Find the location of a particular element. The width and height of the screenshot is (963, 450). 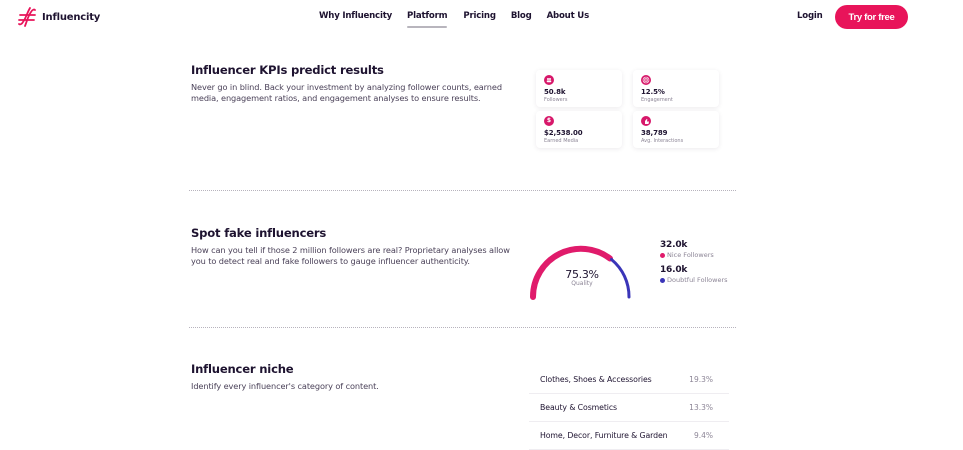

kpis-title: Influencer KPIs predict results is located at coordinates (287, 70).